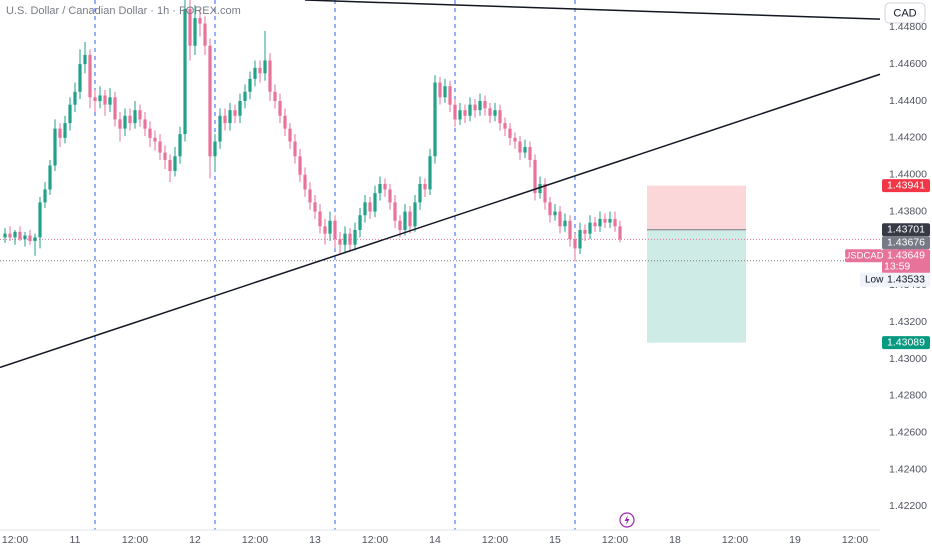  What do you see at coordinates (195, 540) in the screenshot?
I see `x-tick-label: 12` at bounding box center [195, 540].